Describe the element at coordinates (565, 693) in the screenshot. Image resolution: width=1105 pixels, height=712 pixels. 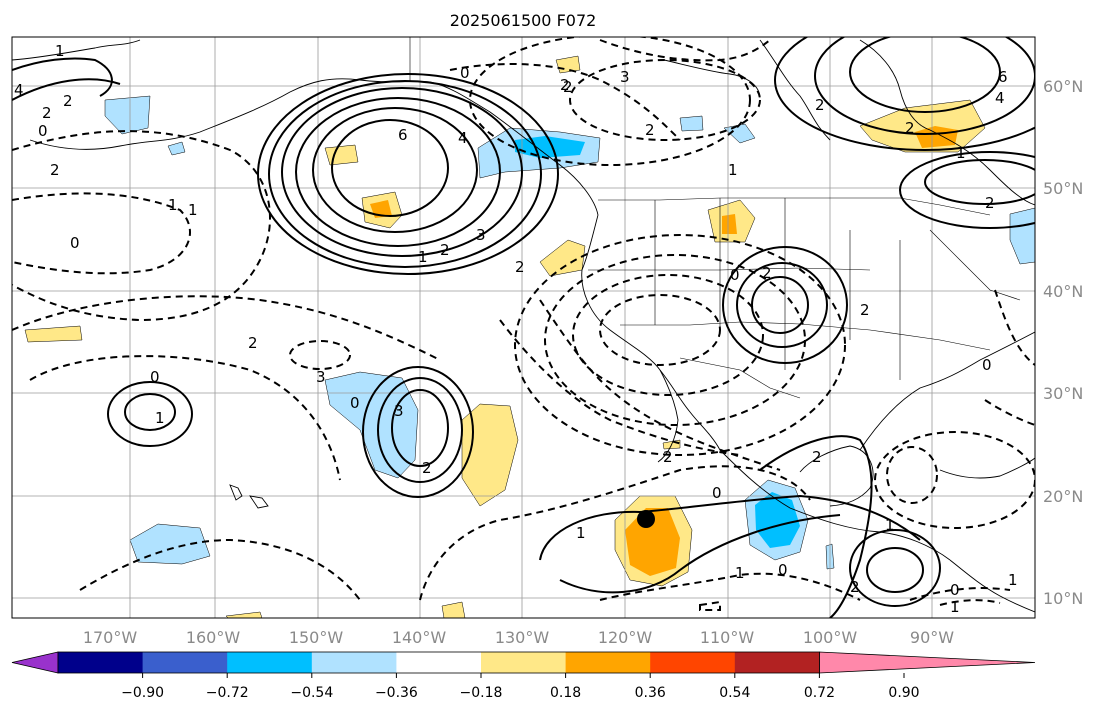
I see `colorbar-tick-label: 0.18` at that location.